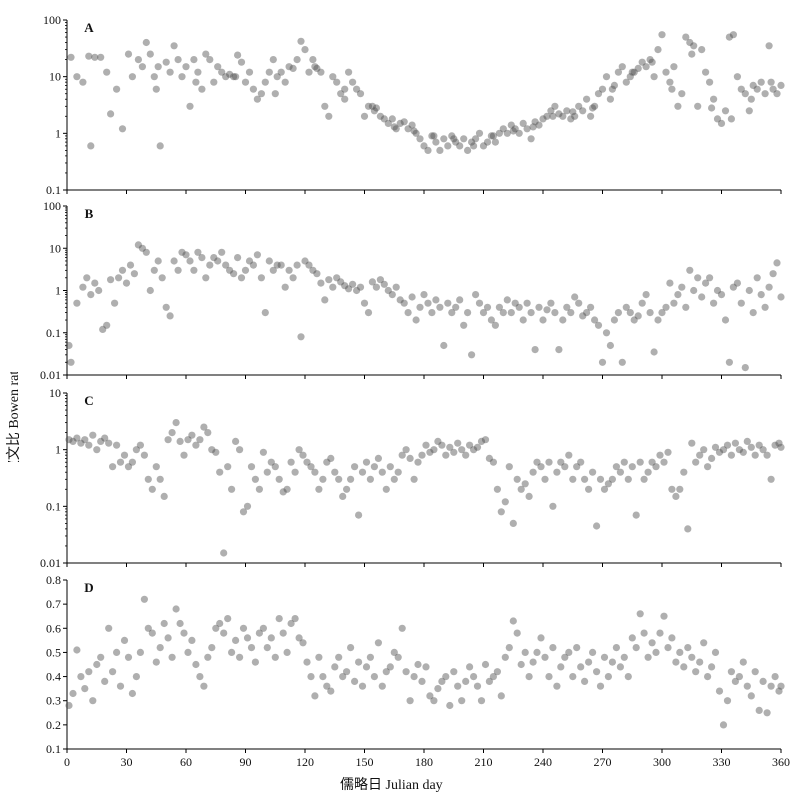 This screenshot has width=800, height=804. Describe the element at coordinates (53, 628) in the screenshot. I see `y-tick-label: 0.6` at that location.